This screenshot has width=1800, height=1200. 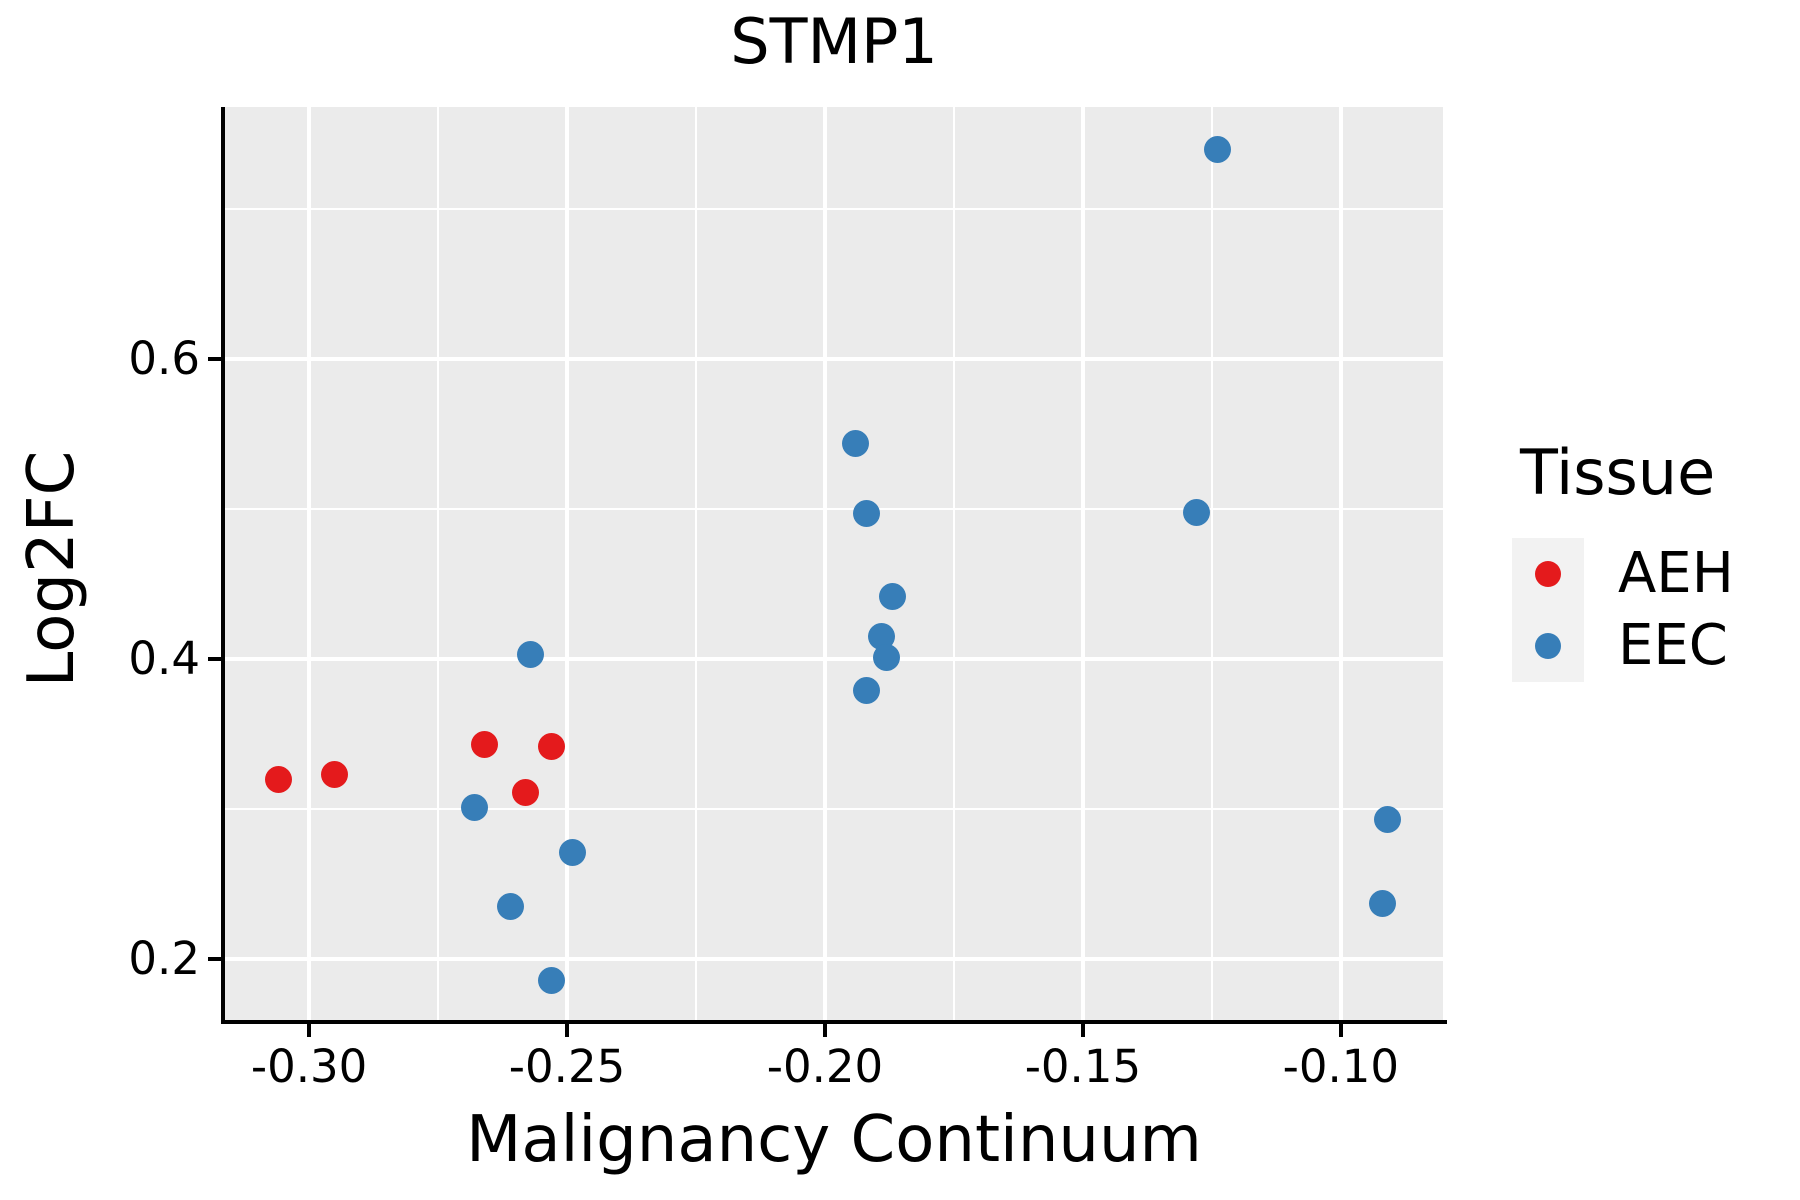 What do you see at coordinates (834, 1022) in the screenshot?
I see `x-axis-line` at bounding box center [834, 1022].